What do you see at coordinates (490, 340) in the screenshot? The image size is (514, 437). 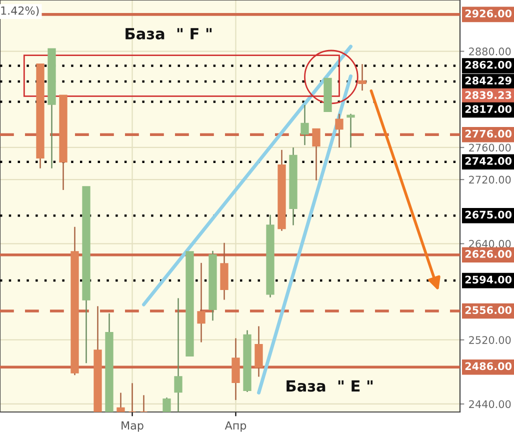 I see `y-tick-label: 2520.00` at bounding box center [490, 340].